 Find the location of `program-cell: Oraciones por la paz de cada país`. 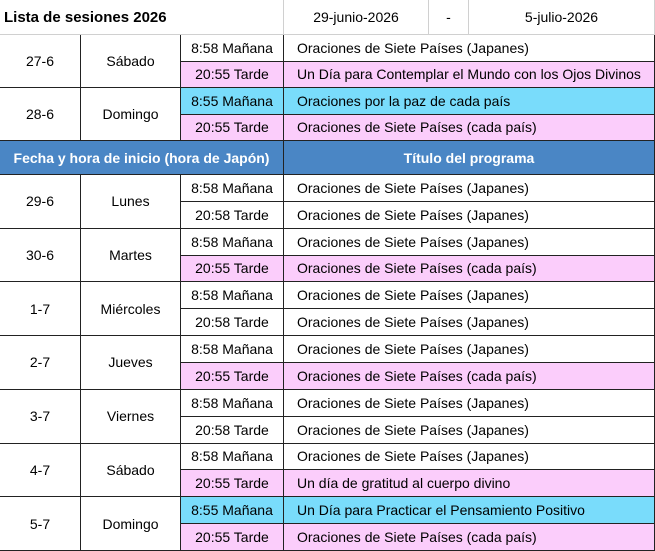

program-cell: Oraciones por la paz de cada país is located at coordinates (469, 101).